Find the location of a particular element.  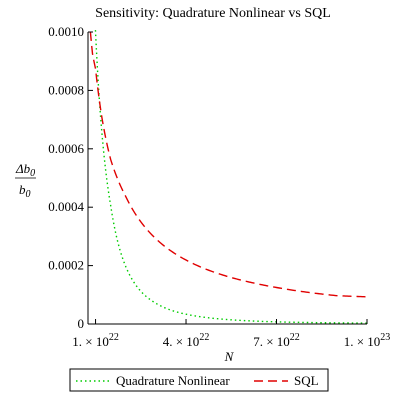

y-label-denominator-sub: 0 is located at coordinates (28, 194).